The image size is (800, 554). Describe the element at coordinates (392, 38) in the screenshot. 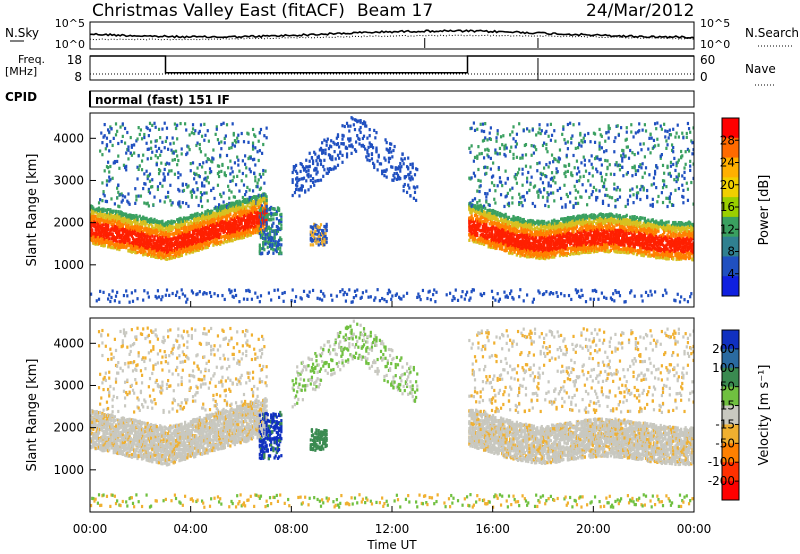

I see `noise-series` at that location.